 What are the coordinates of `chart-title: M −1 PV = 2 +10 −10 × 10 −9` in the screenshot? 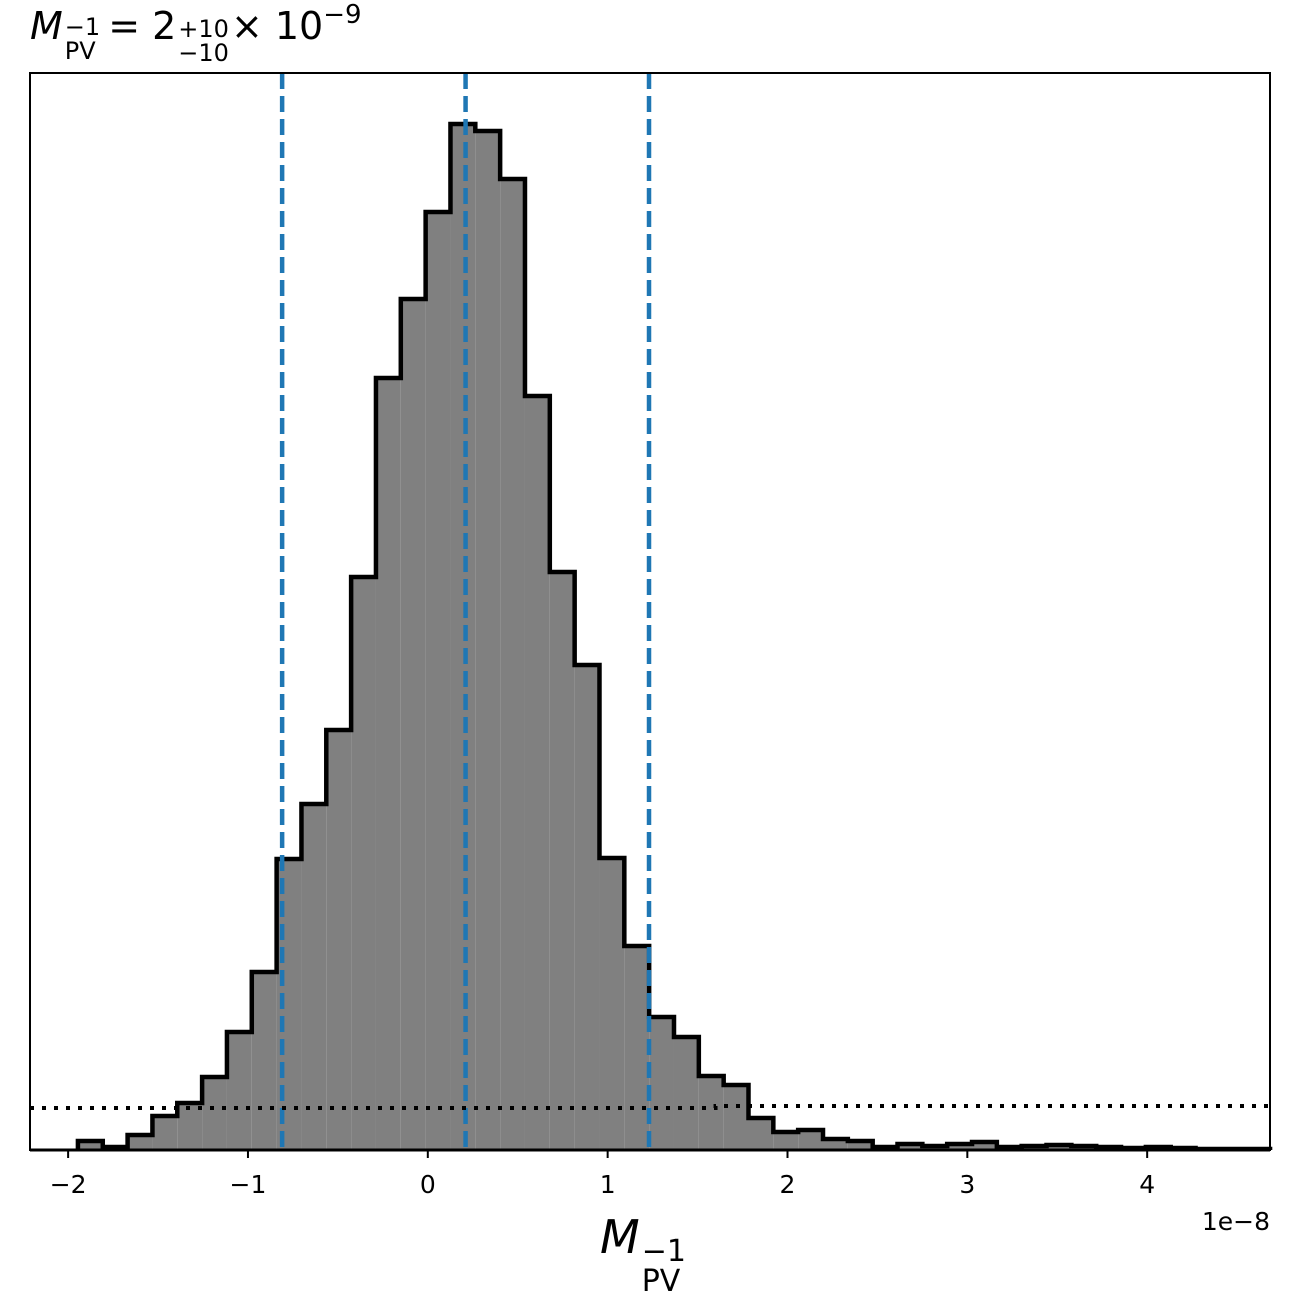 It's located at (196, 33).